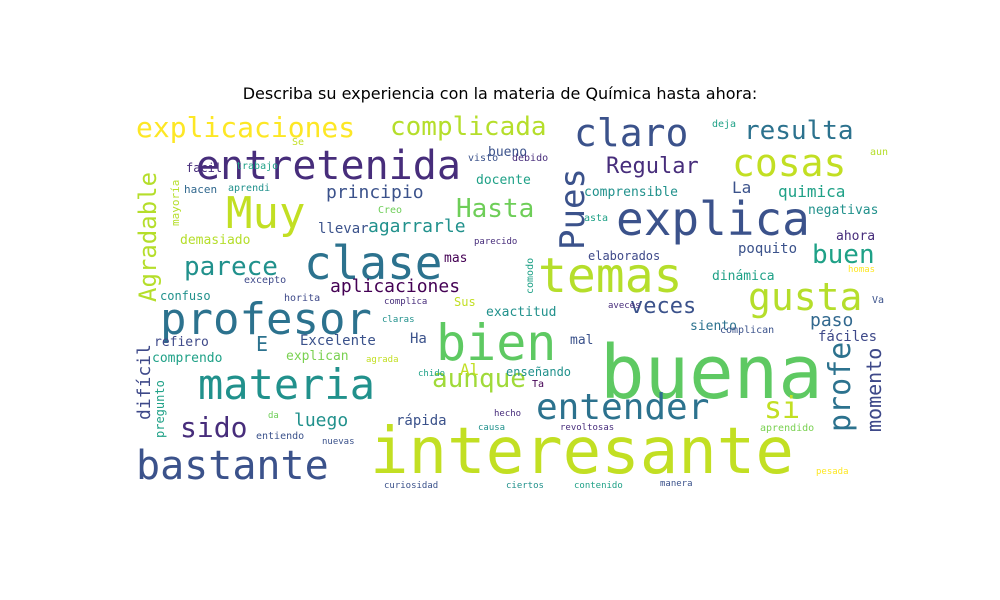 This screenshot has height=600, width=1000. I want to click on cloud-word: luego, so click(321, 420).